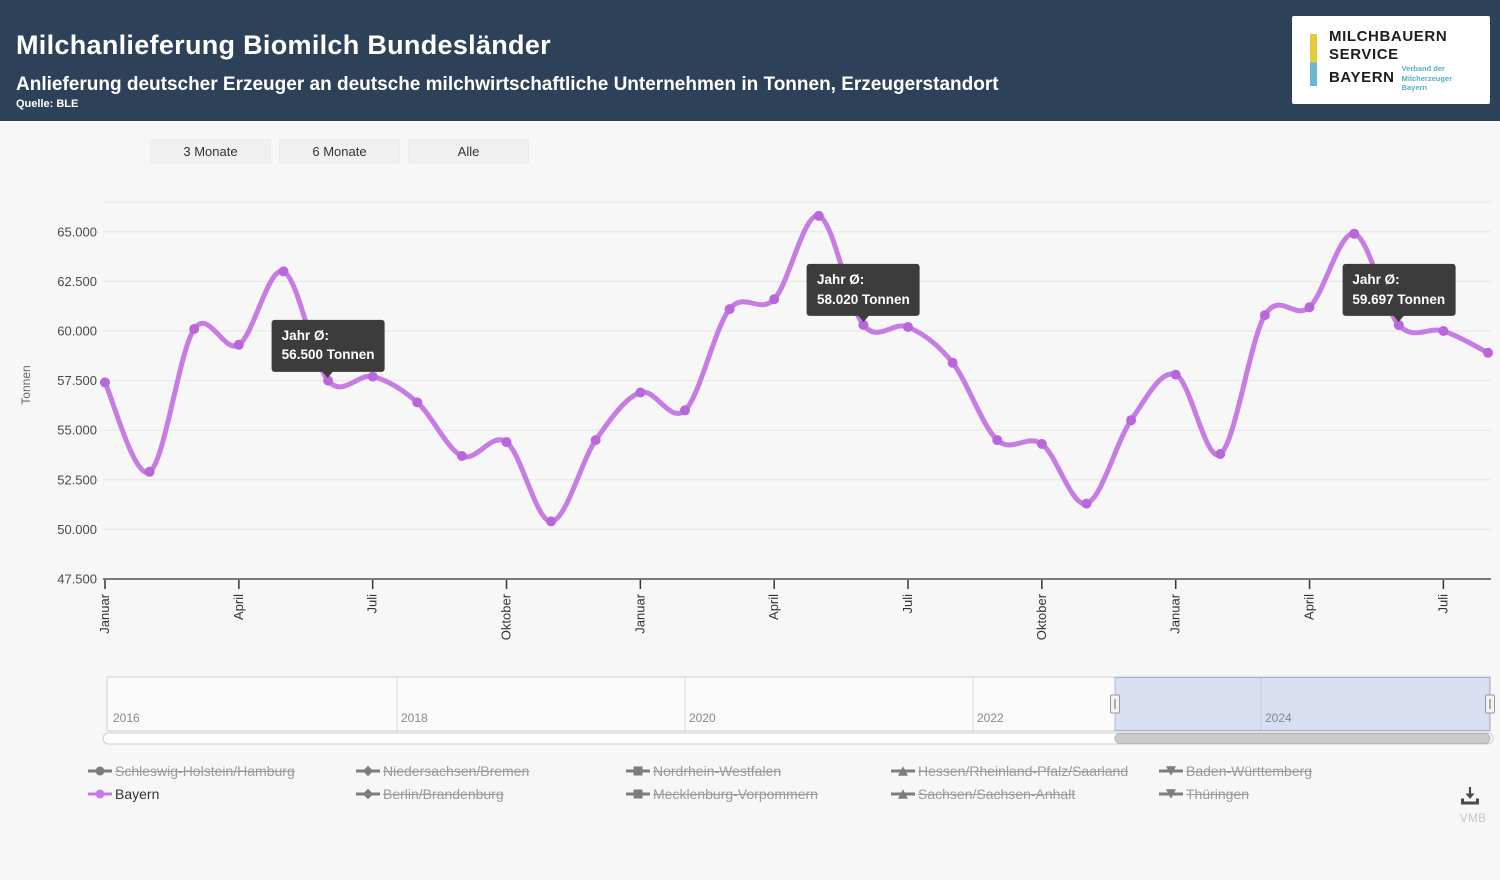 This screenshot has height=880, width=1500. Describe the element at coordinates (903, 794) in the screenshot. I see `legend-marker-triangle-icon` at that location.